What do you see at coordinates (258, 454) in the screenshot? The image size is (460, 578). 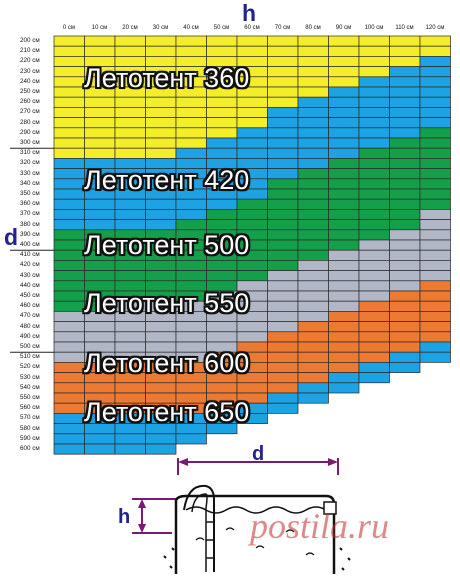 I see `diagram-d-label: d` at bounding box center [258, 454].